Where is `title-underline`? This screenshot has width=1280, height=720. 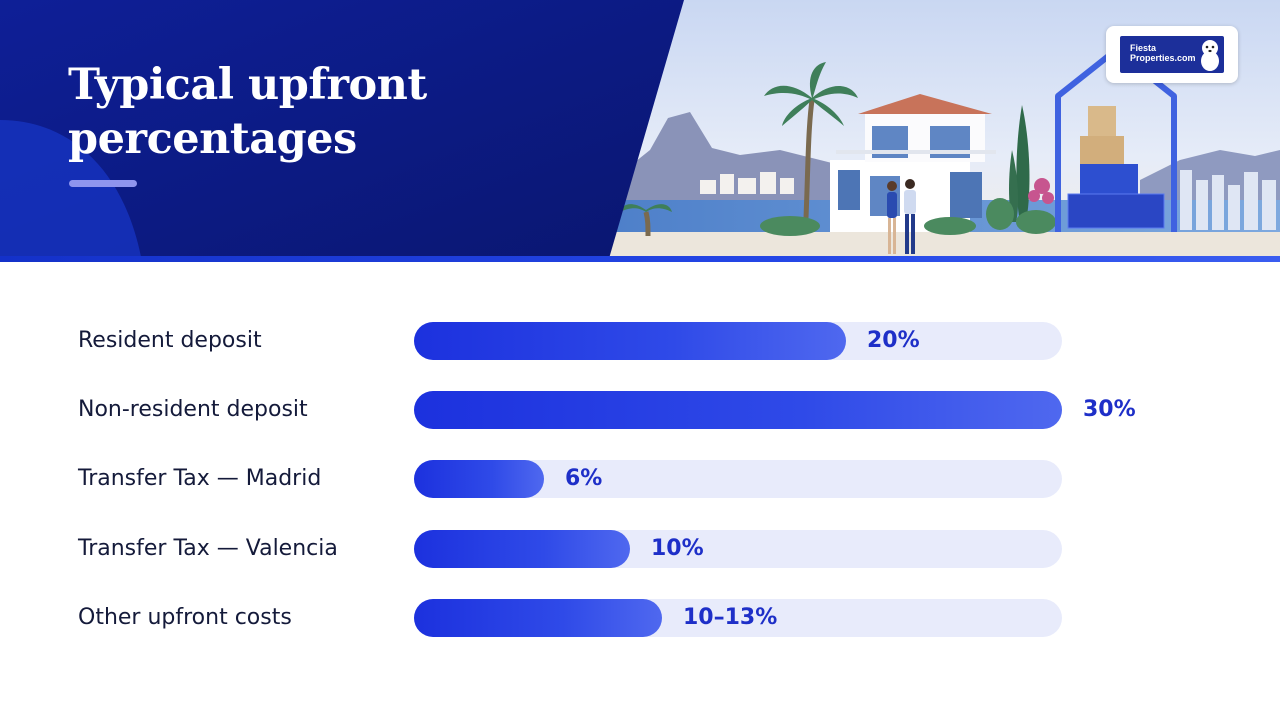 title-underline is located at coordinates (103, 183).